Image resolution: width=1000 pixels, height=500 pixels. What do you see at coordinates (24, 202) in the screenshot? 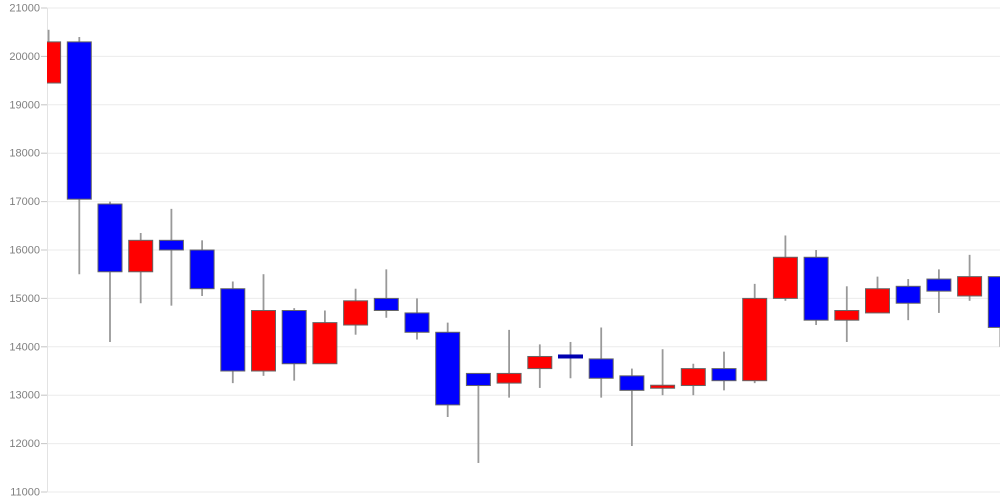
I see `y-axis-label: 17000` at bounding box center [24, 202].